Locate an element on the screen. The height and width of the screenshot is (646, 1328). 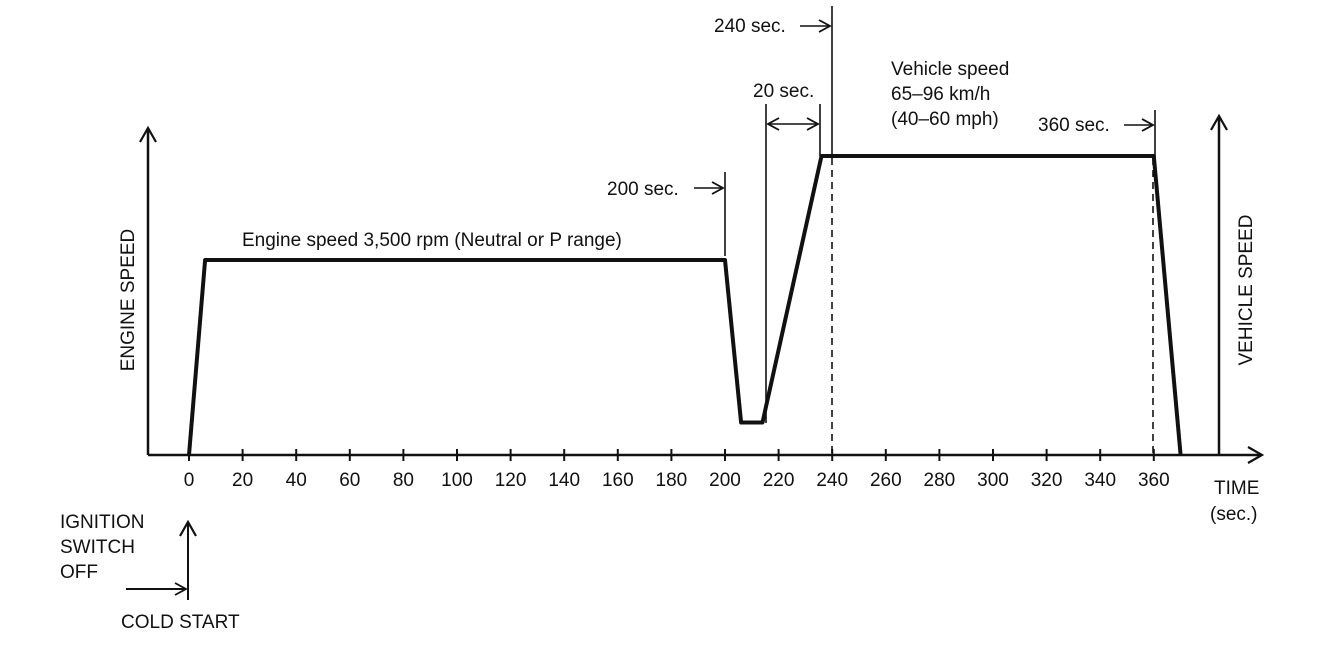
callout-20-label: 20 sec. is located at coordinates (783, 91).